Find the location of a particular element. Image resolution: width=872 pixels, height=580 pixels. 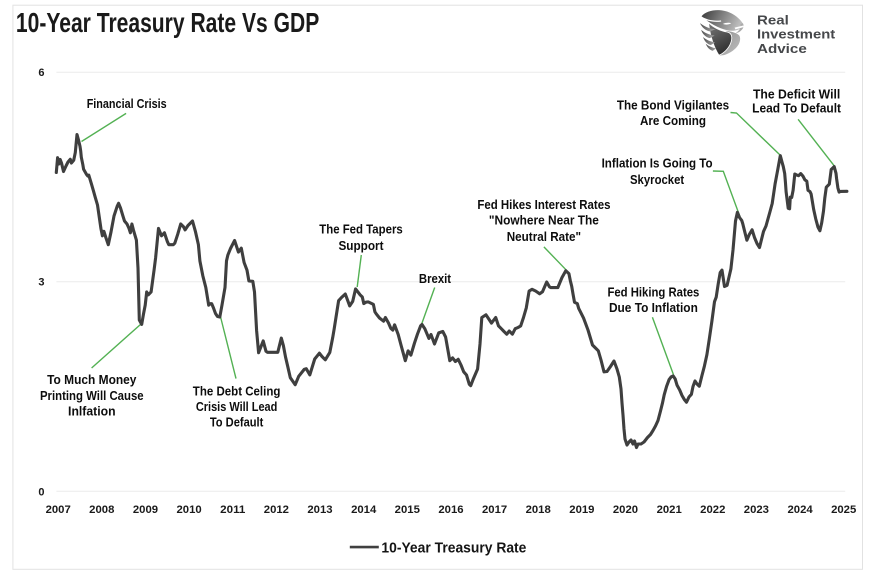

svg-text: 2020 is located at coordinates (625, 510).